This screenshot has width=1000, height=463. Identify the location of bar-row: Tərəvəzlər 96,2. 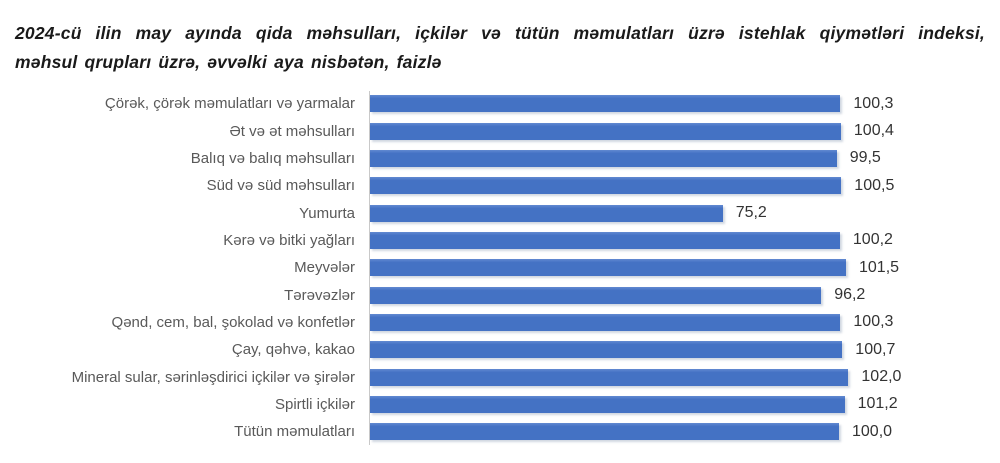
(500, 294).